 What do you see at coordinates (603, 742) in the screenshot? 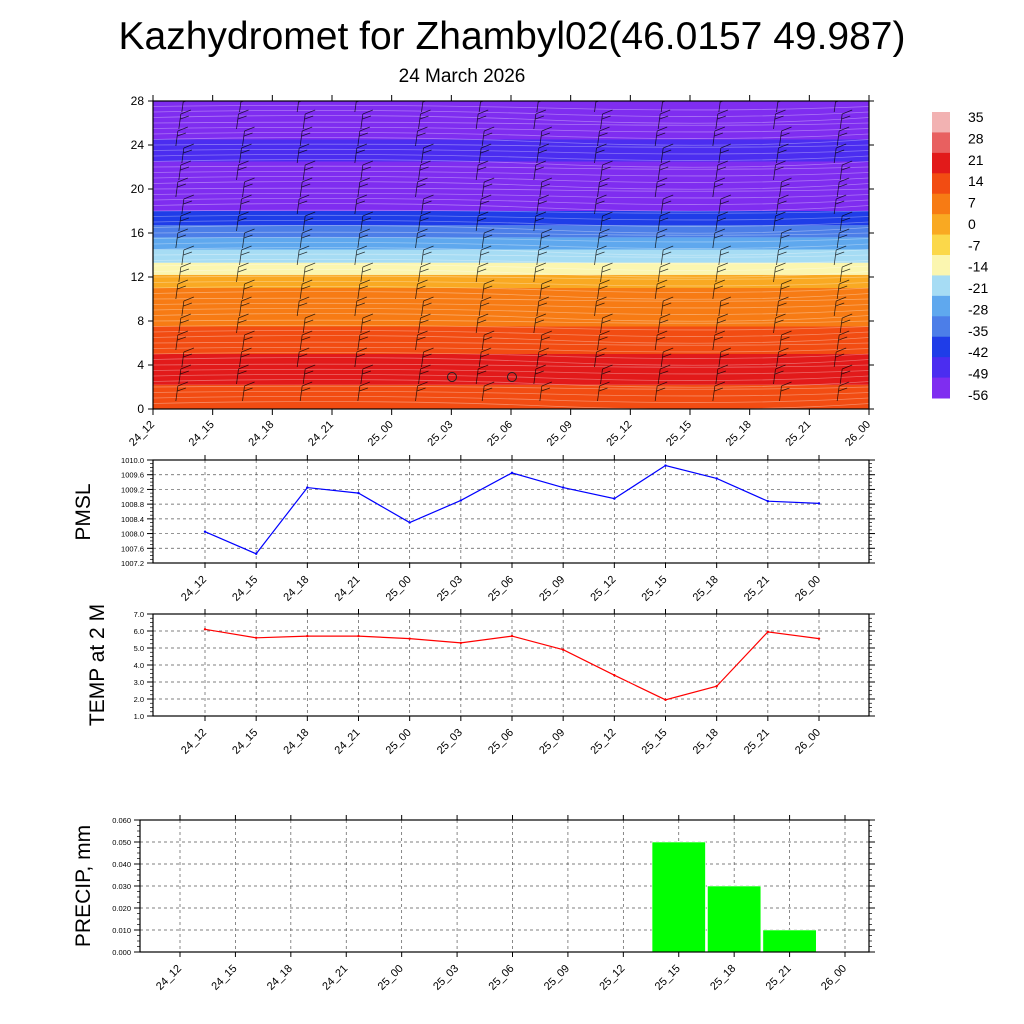
I see `x-tick-label: 25_12` at bounding box center [603, 742].